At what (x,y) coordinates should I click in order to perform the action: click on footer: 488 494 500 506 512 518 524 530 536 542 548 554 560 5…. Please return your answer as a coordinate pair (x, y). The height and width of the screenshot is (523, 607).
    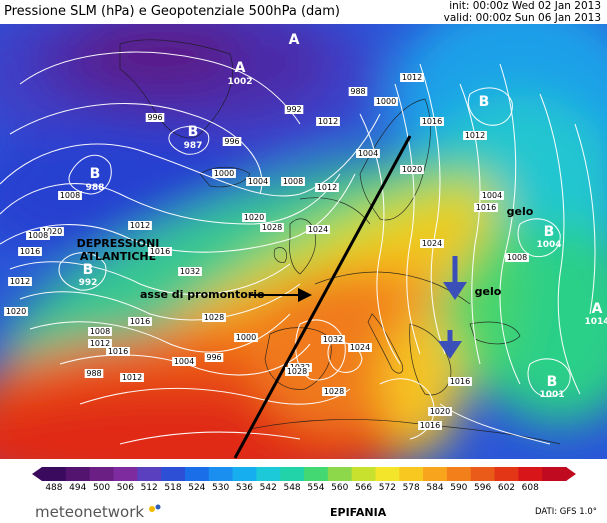
    Looking at the image, I should click on (303, 491).